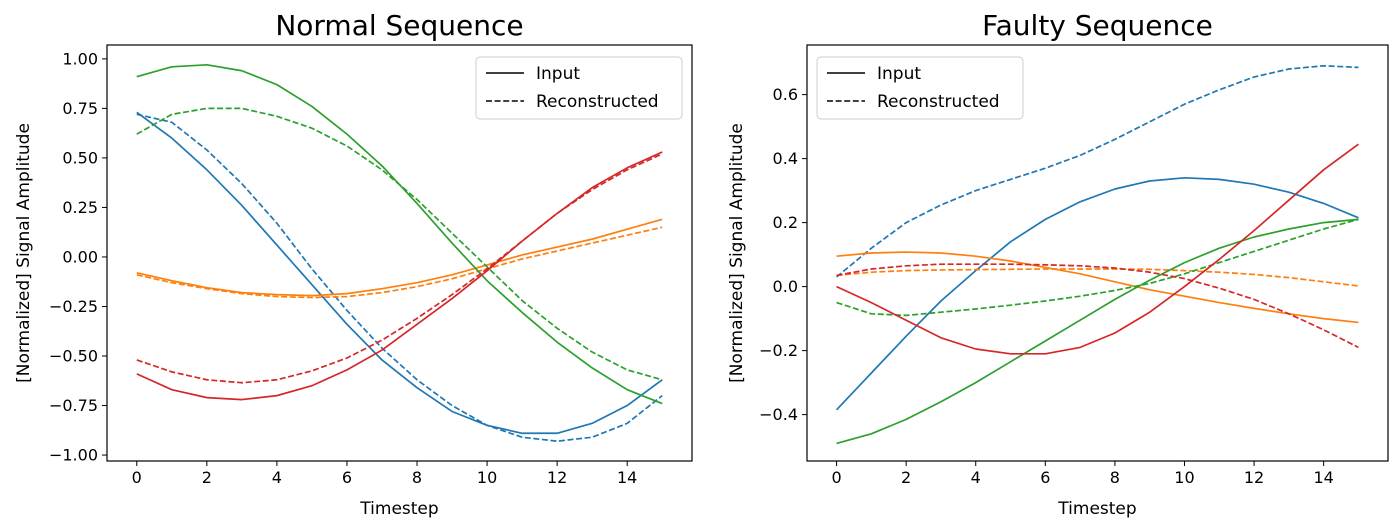 This screenshot has width=1400, height=532. I want to click on series-line-red-input, so click(1097, 249).